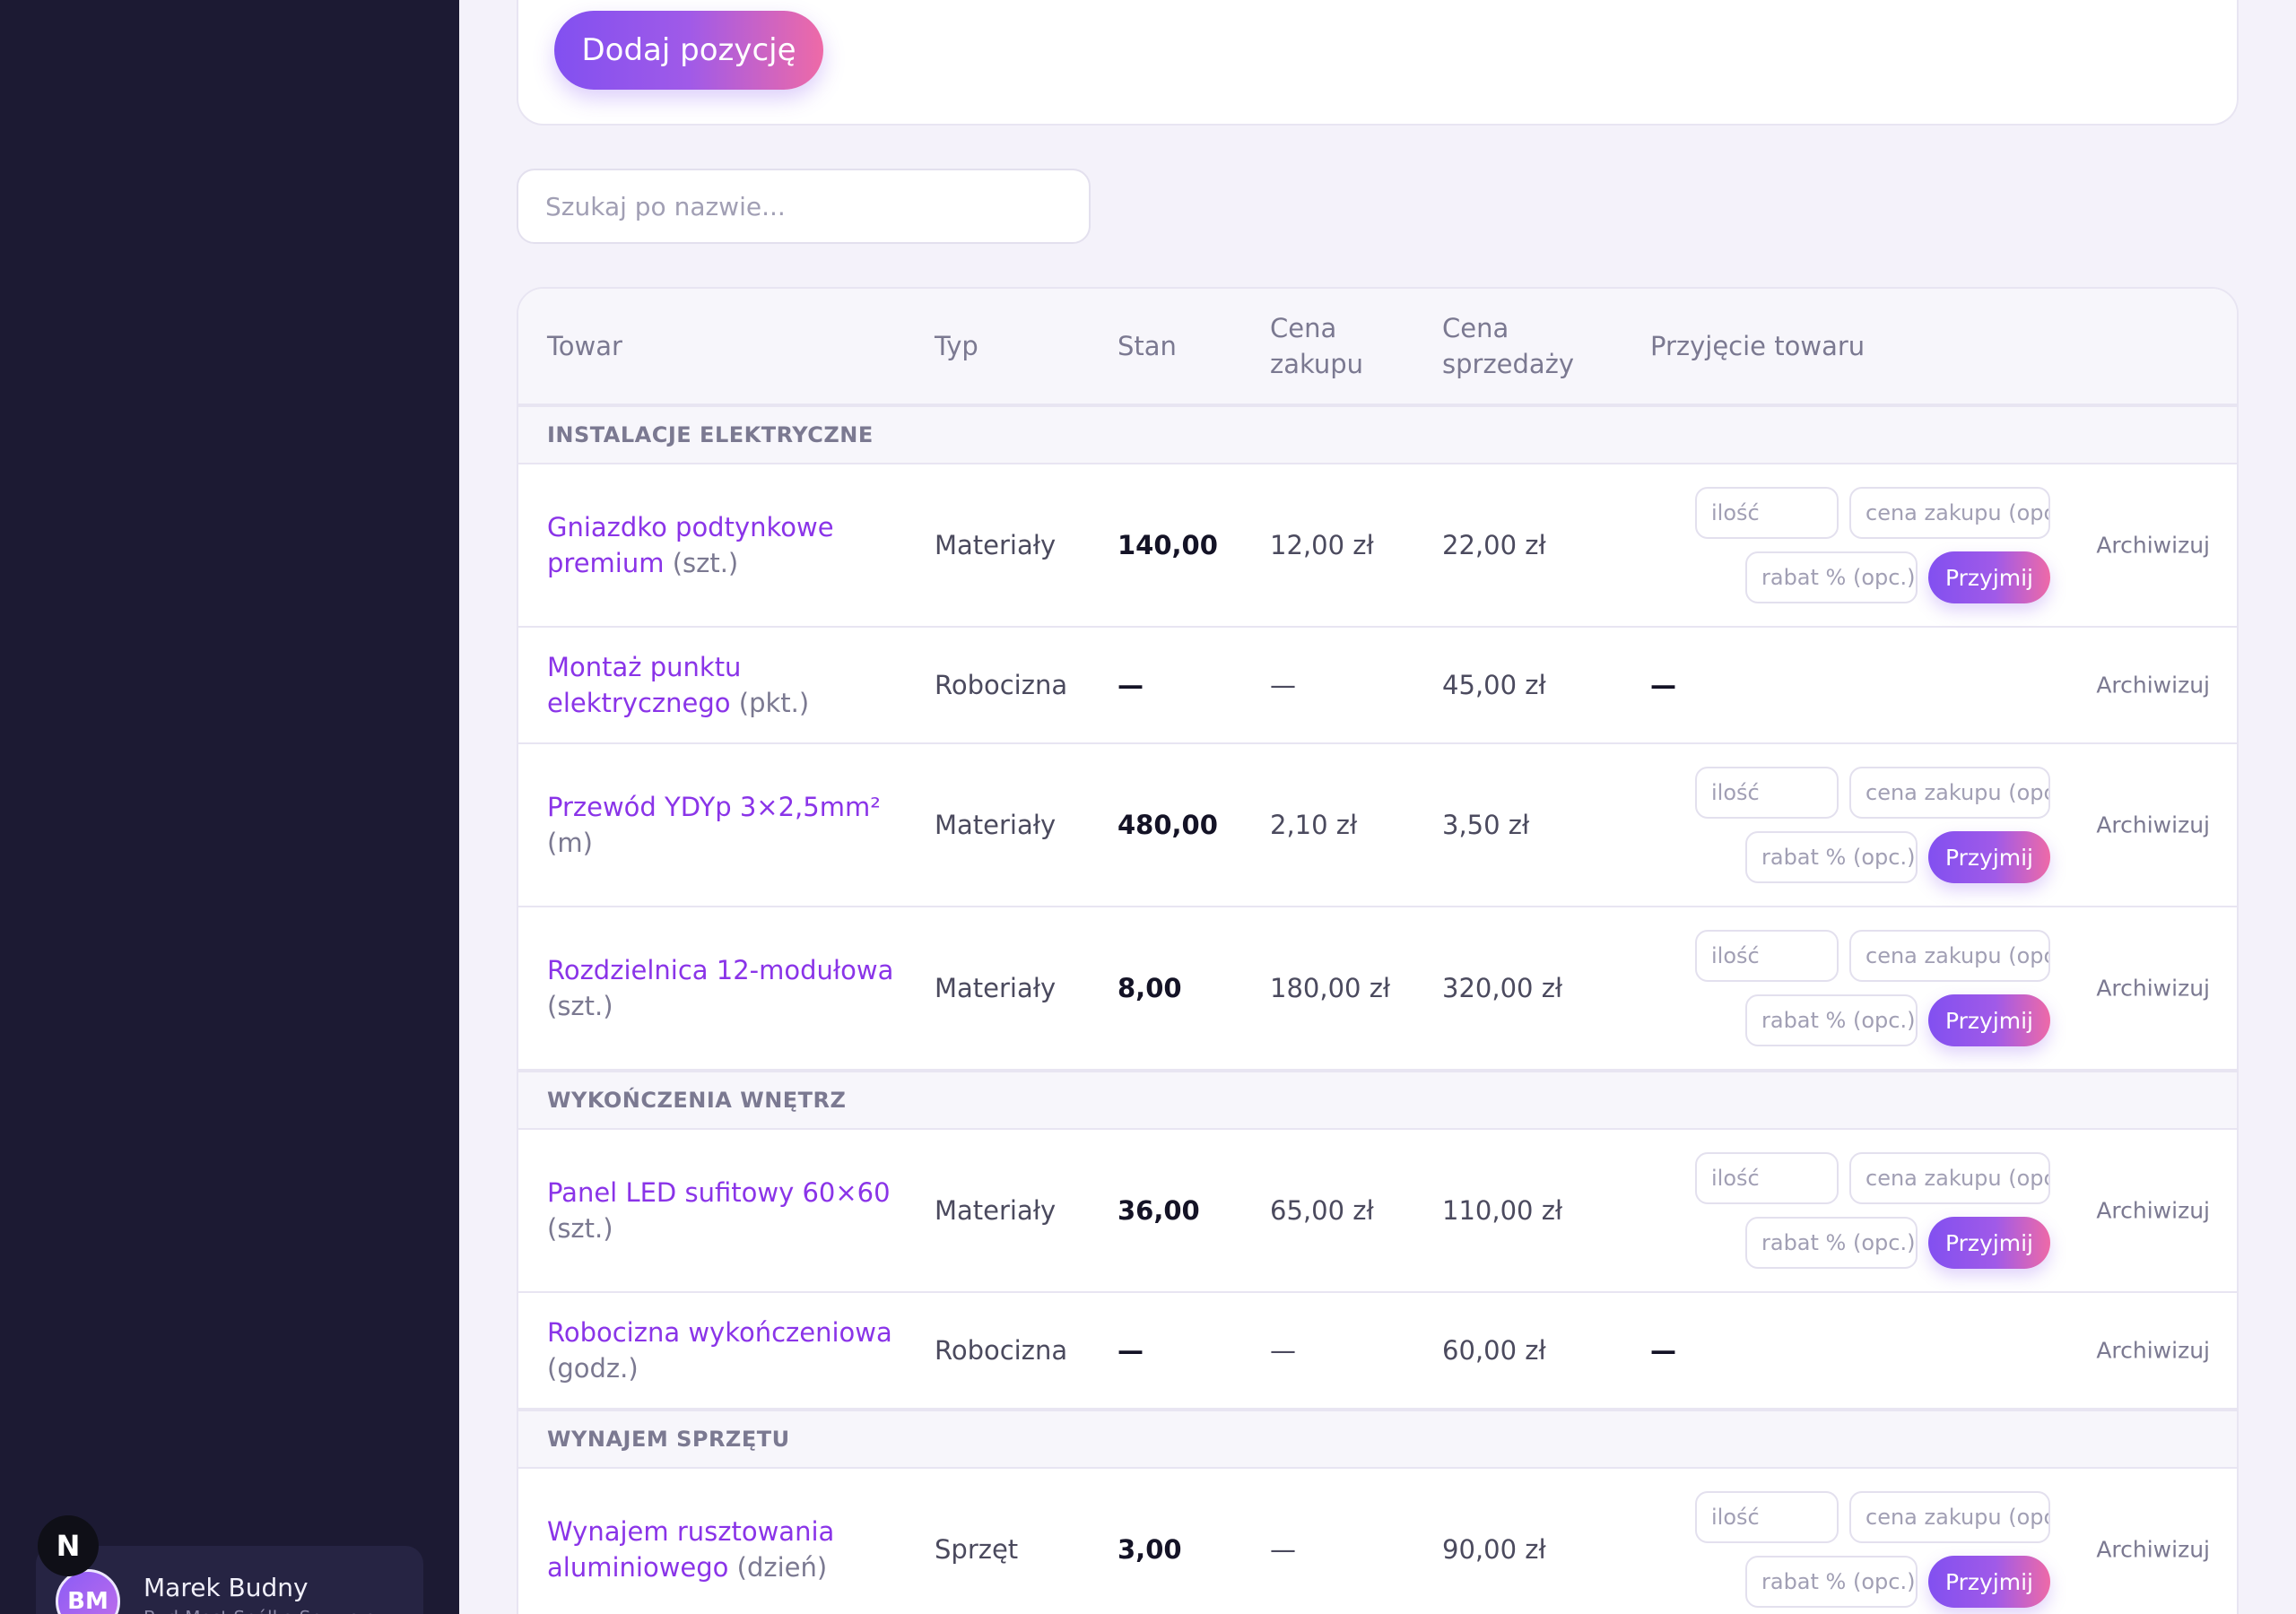  I want to click on item-sell-price: 3,50 zł, so click(1486, 825).